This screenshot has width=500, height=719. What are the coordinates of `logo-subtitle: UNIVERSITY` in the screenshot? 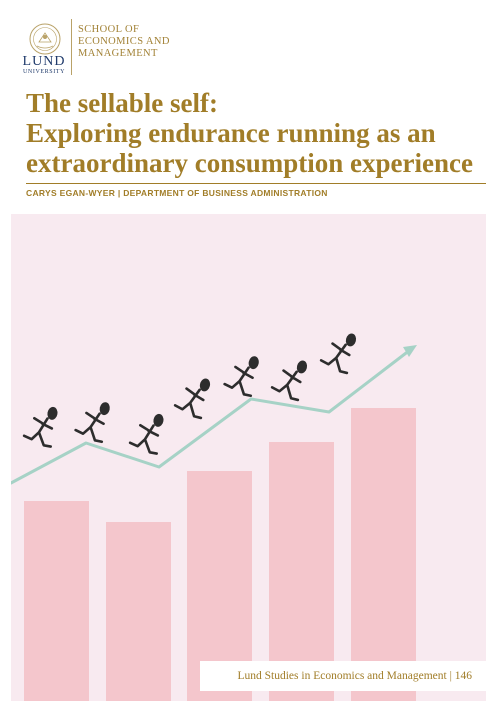 It's located at (44, 72).